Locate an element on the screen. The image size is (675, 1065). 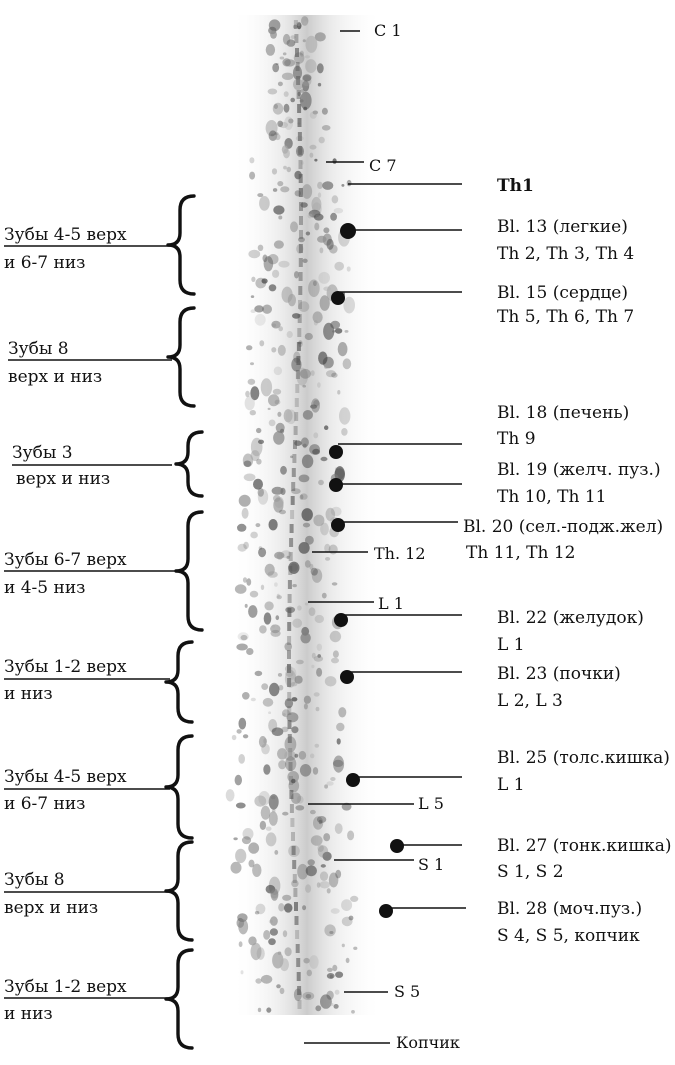
point-segments-bl15: Th 5, Th 6, Th 7 is located at coordinates (565, 317).